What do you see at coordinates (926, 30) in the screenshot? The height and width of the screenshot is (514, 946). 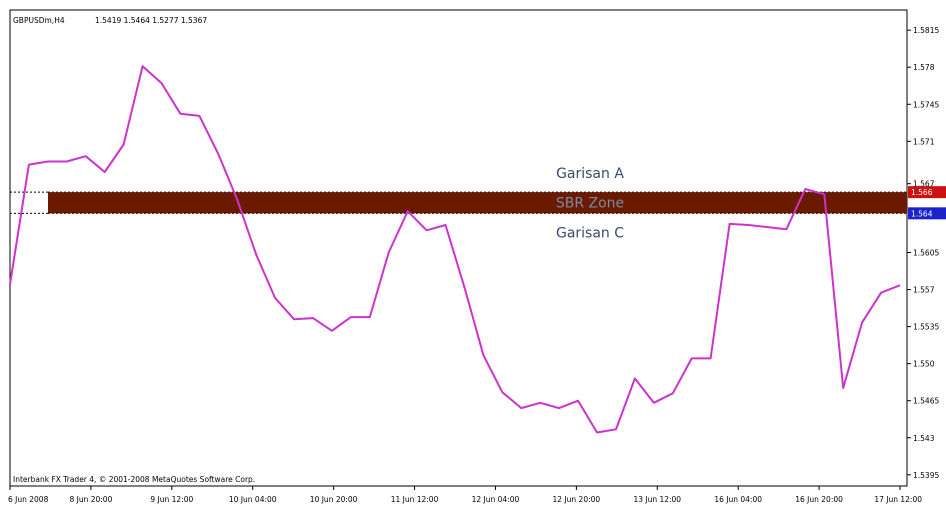 I see `price-tick-label: 1.5815` at bounding box center [926, 30].